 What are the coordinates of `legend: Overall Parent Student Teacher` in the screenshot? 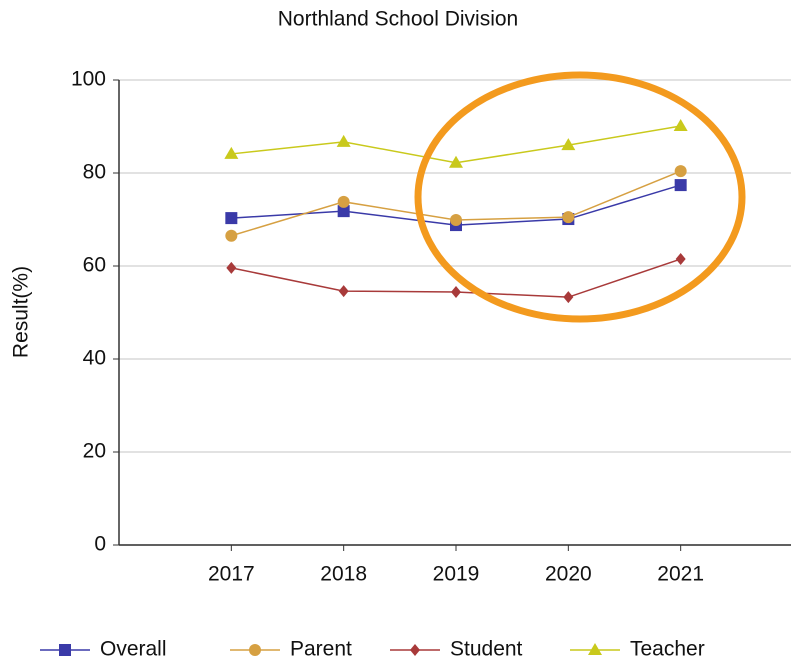 It's located at (372, 649).